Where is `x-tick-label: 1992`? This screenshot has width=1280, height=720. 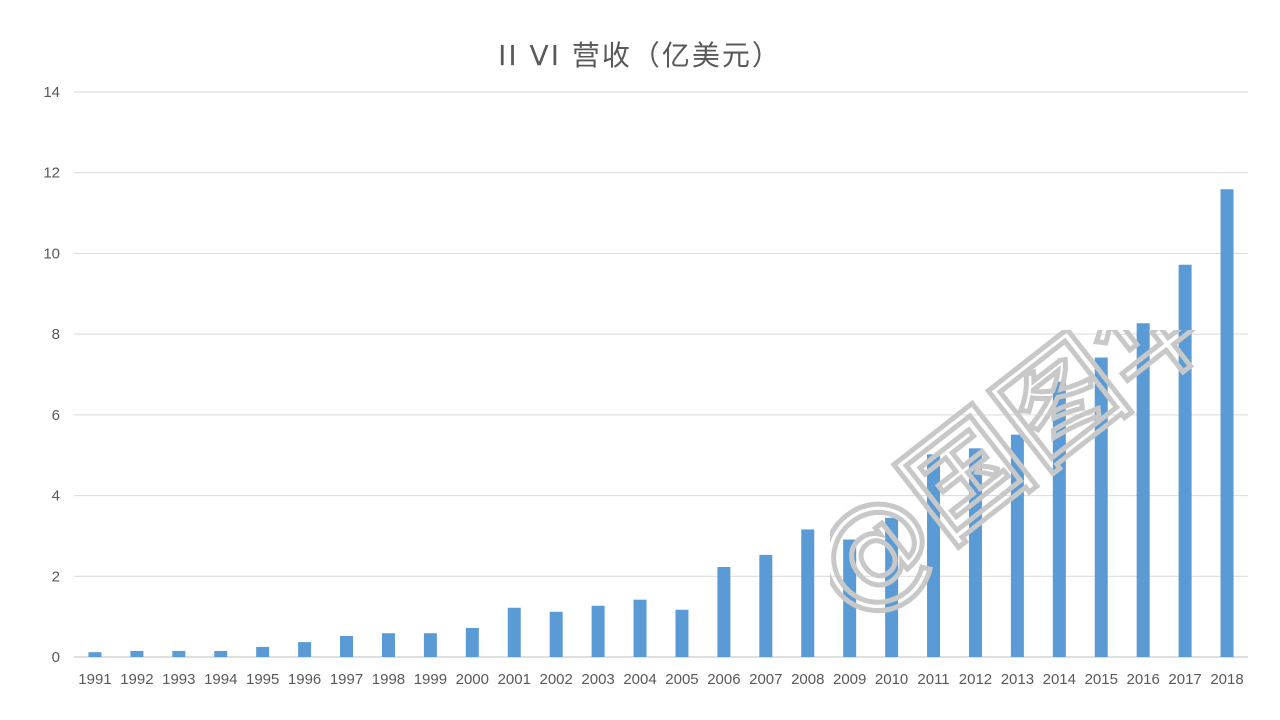 x-tick-label: 1992 is located at coordinates (136, 679).